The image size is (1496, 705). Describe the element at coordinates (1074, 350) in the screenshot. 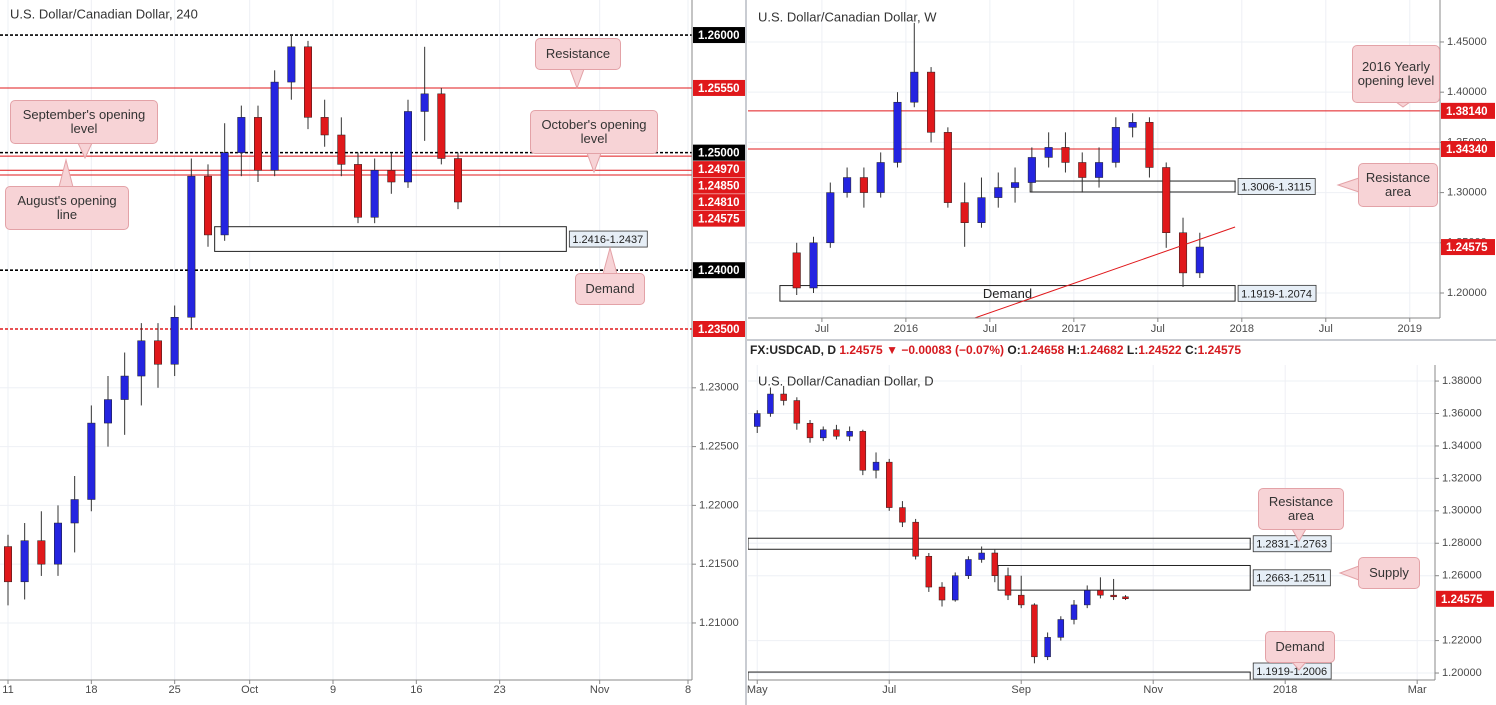

I see `ohlc-label: H:` at that location.